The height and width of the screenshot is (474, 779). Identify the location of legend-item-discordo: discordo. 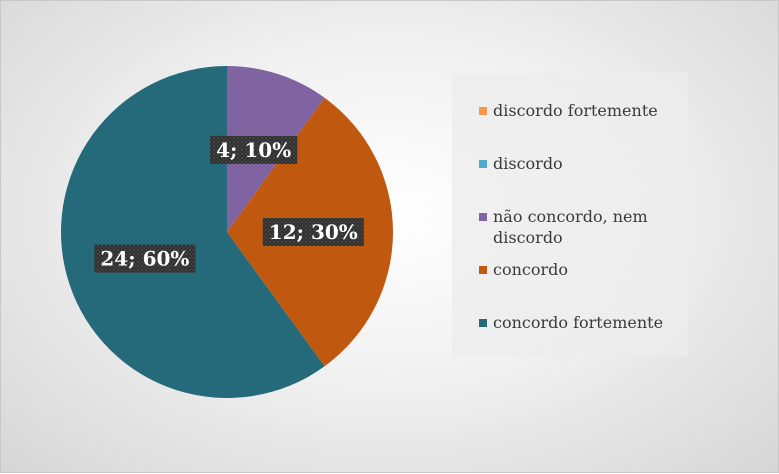
(583, 163).